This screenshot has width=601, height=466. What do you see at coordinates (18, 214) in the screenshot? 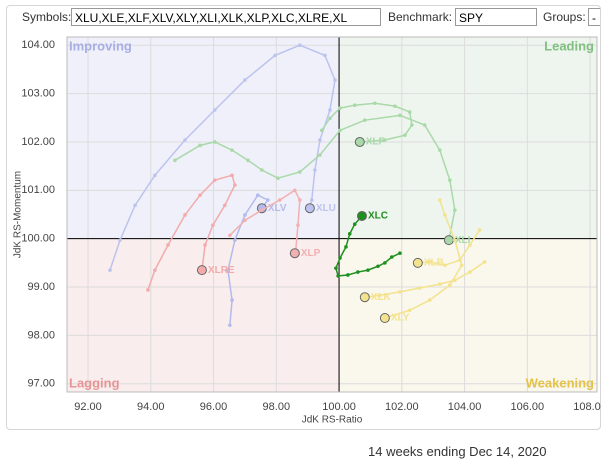
I see `y-axis-label: JdK RS-Momentum` at bounding box center [18, 214].